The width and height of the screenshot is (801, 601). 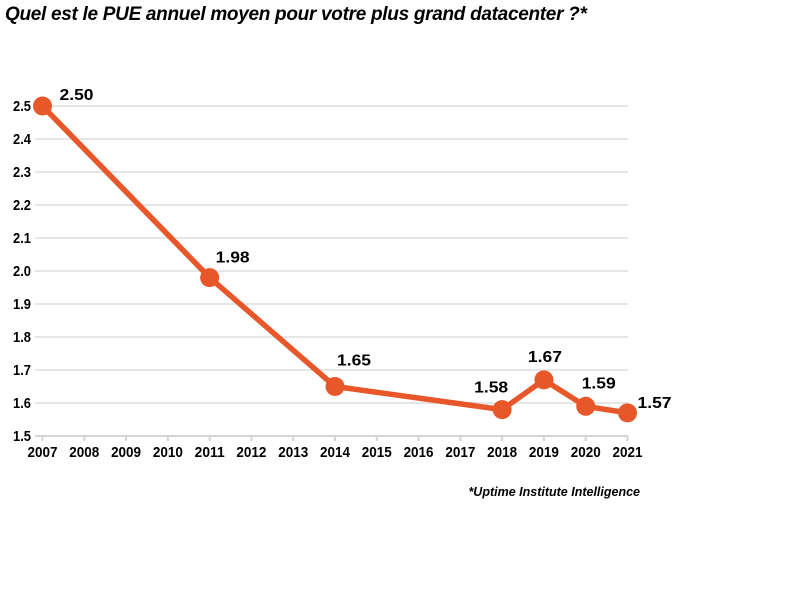 What do you see at coordinates (22, 106) in the screenshot?
I see `y-tick-label: 2.5` at bounding box center [22, 106].